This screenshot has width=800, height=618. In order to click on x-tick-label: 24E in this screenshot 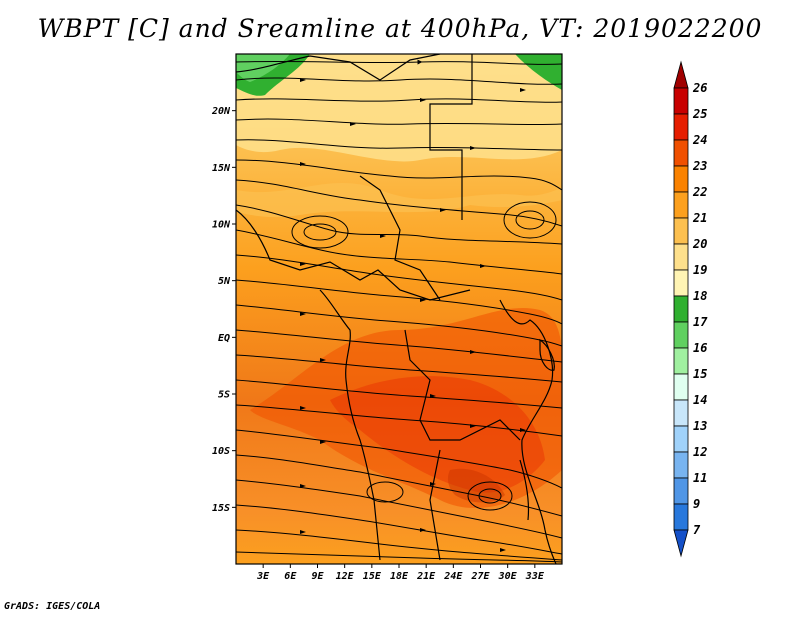, I will do `click(453, 576)`.